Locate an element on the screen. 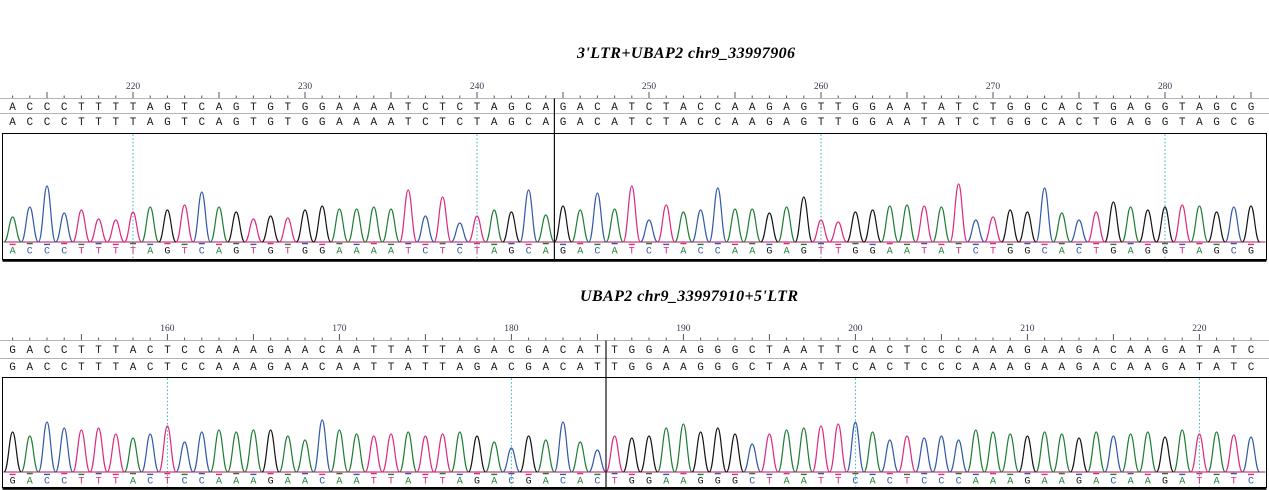  ruler-label: 250 is located at coordinates (649, 87).